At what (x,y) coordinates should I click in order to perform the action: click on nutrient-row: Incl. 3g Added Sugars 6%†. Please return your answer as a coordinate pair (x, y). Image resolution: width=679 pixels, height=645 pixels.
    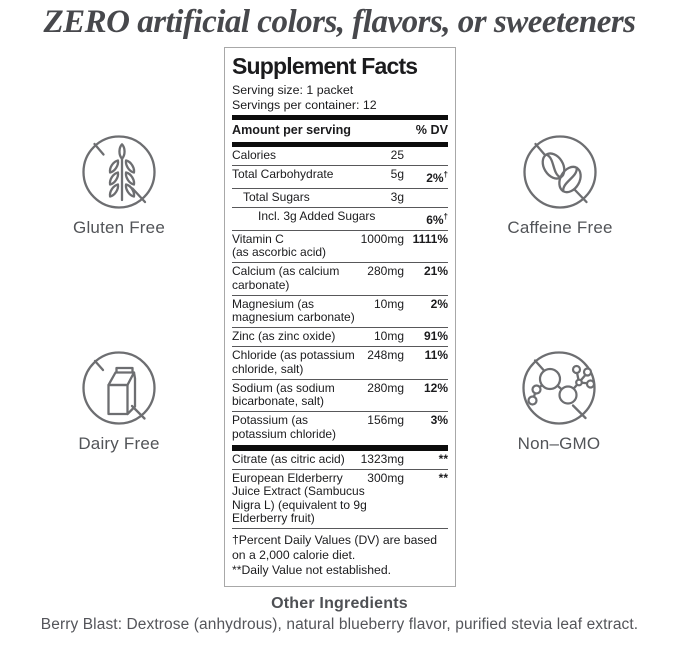
    Looking at the image, I should click on (340, 218).